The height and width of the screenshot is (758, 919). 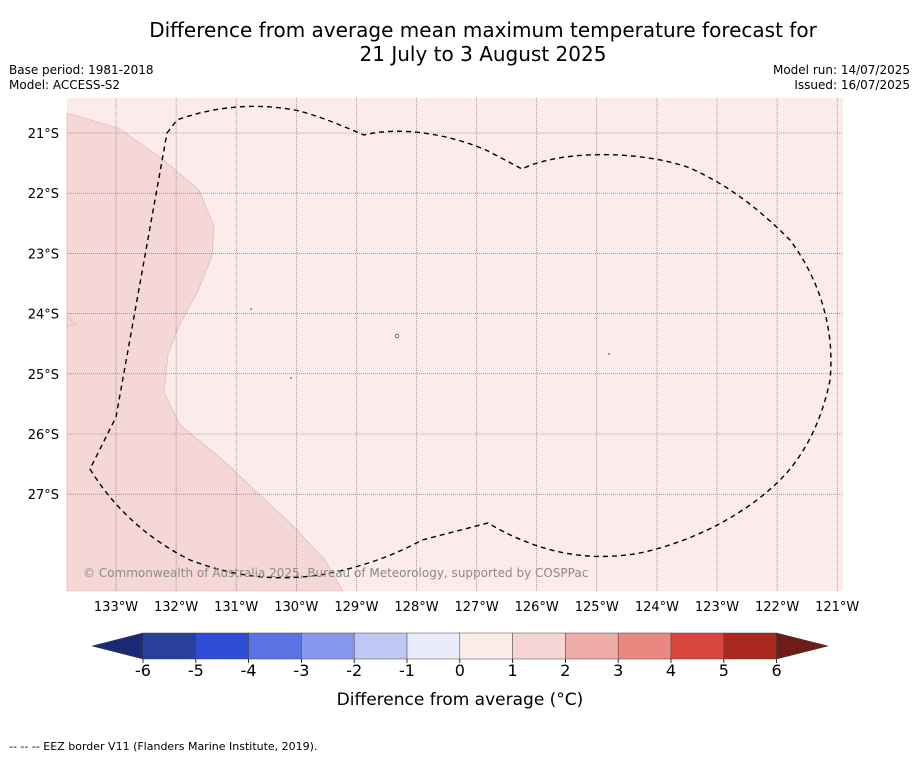 What do you see at coordinates (597, 607) in the screenshot?
I see `longitude-label: 125°W` at bounding box center [597, 607].